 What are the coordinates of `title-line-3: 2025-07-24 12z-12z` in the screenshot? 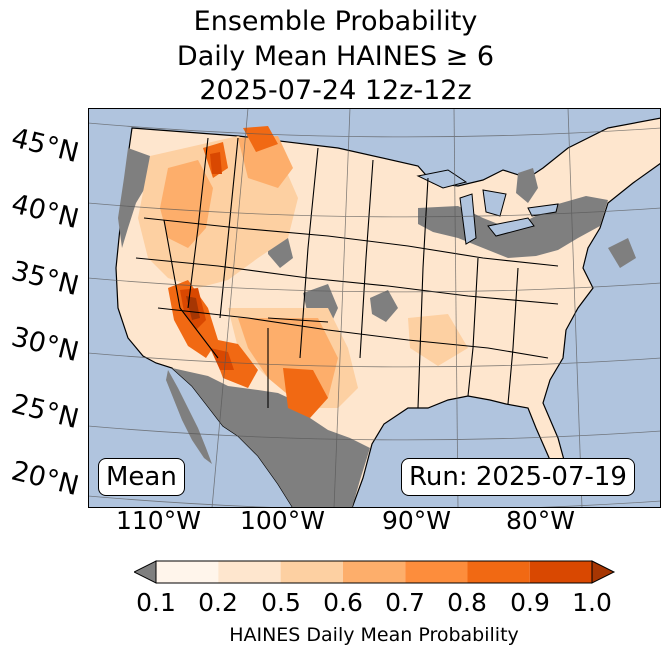 It's located at (335, 90).